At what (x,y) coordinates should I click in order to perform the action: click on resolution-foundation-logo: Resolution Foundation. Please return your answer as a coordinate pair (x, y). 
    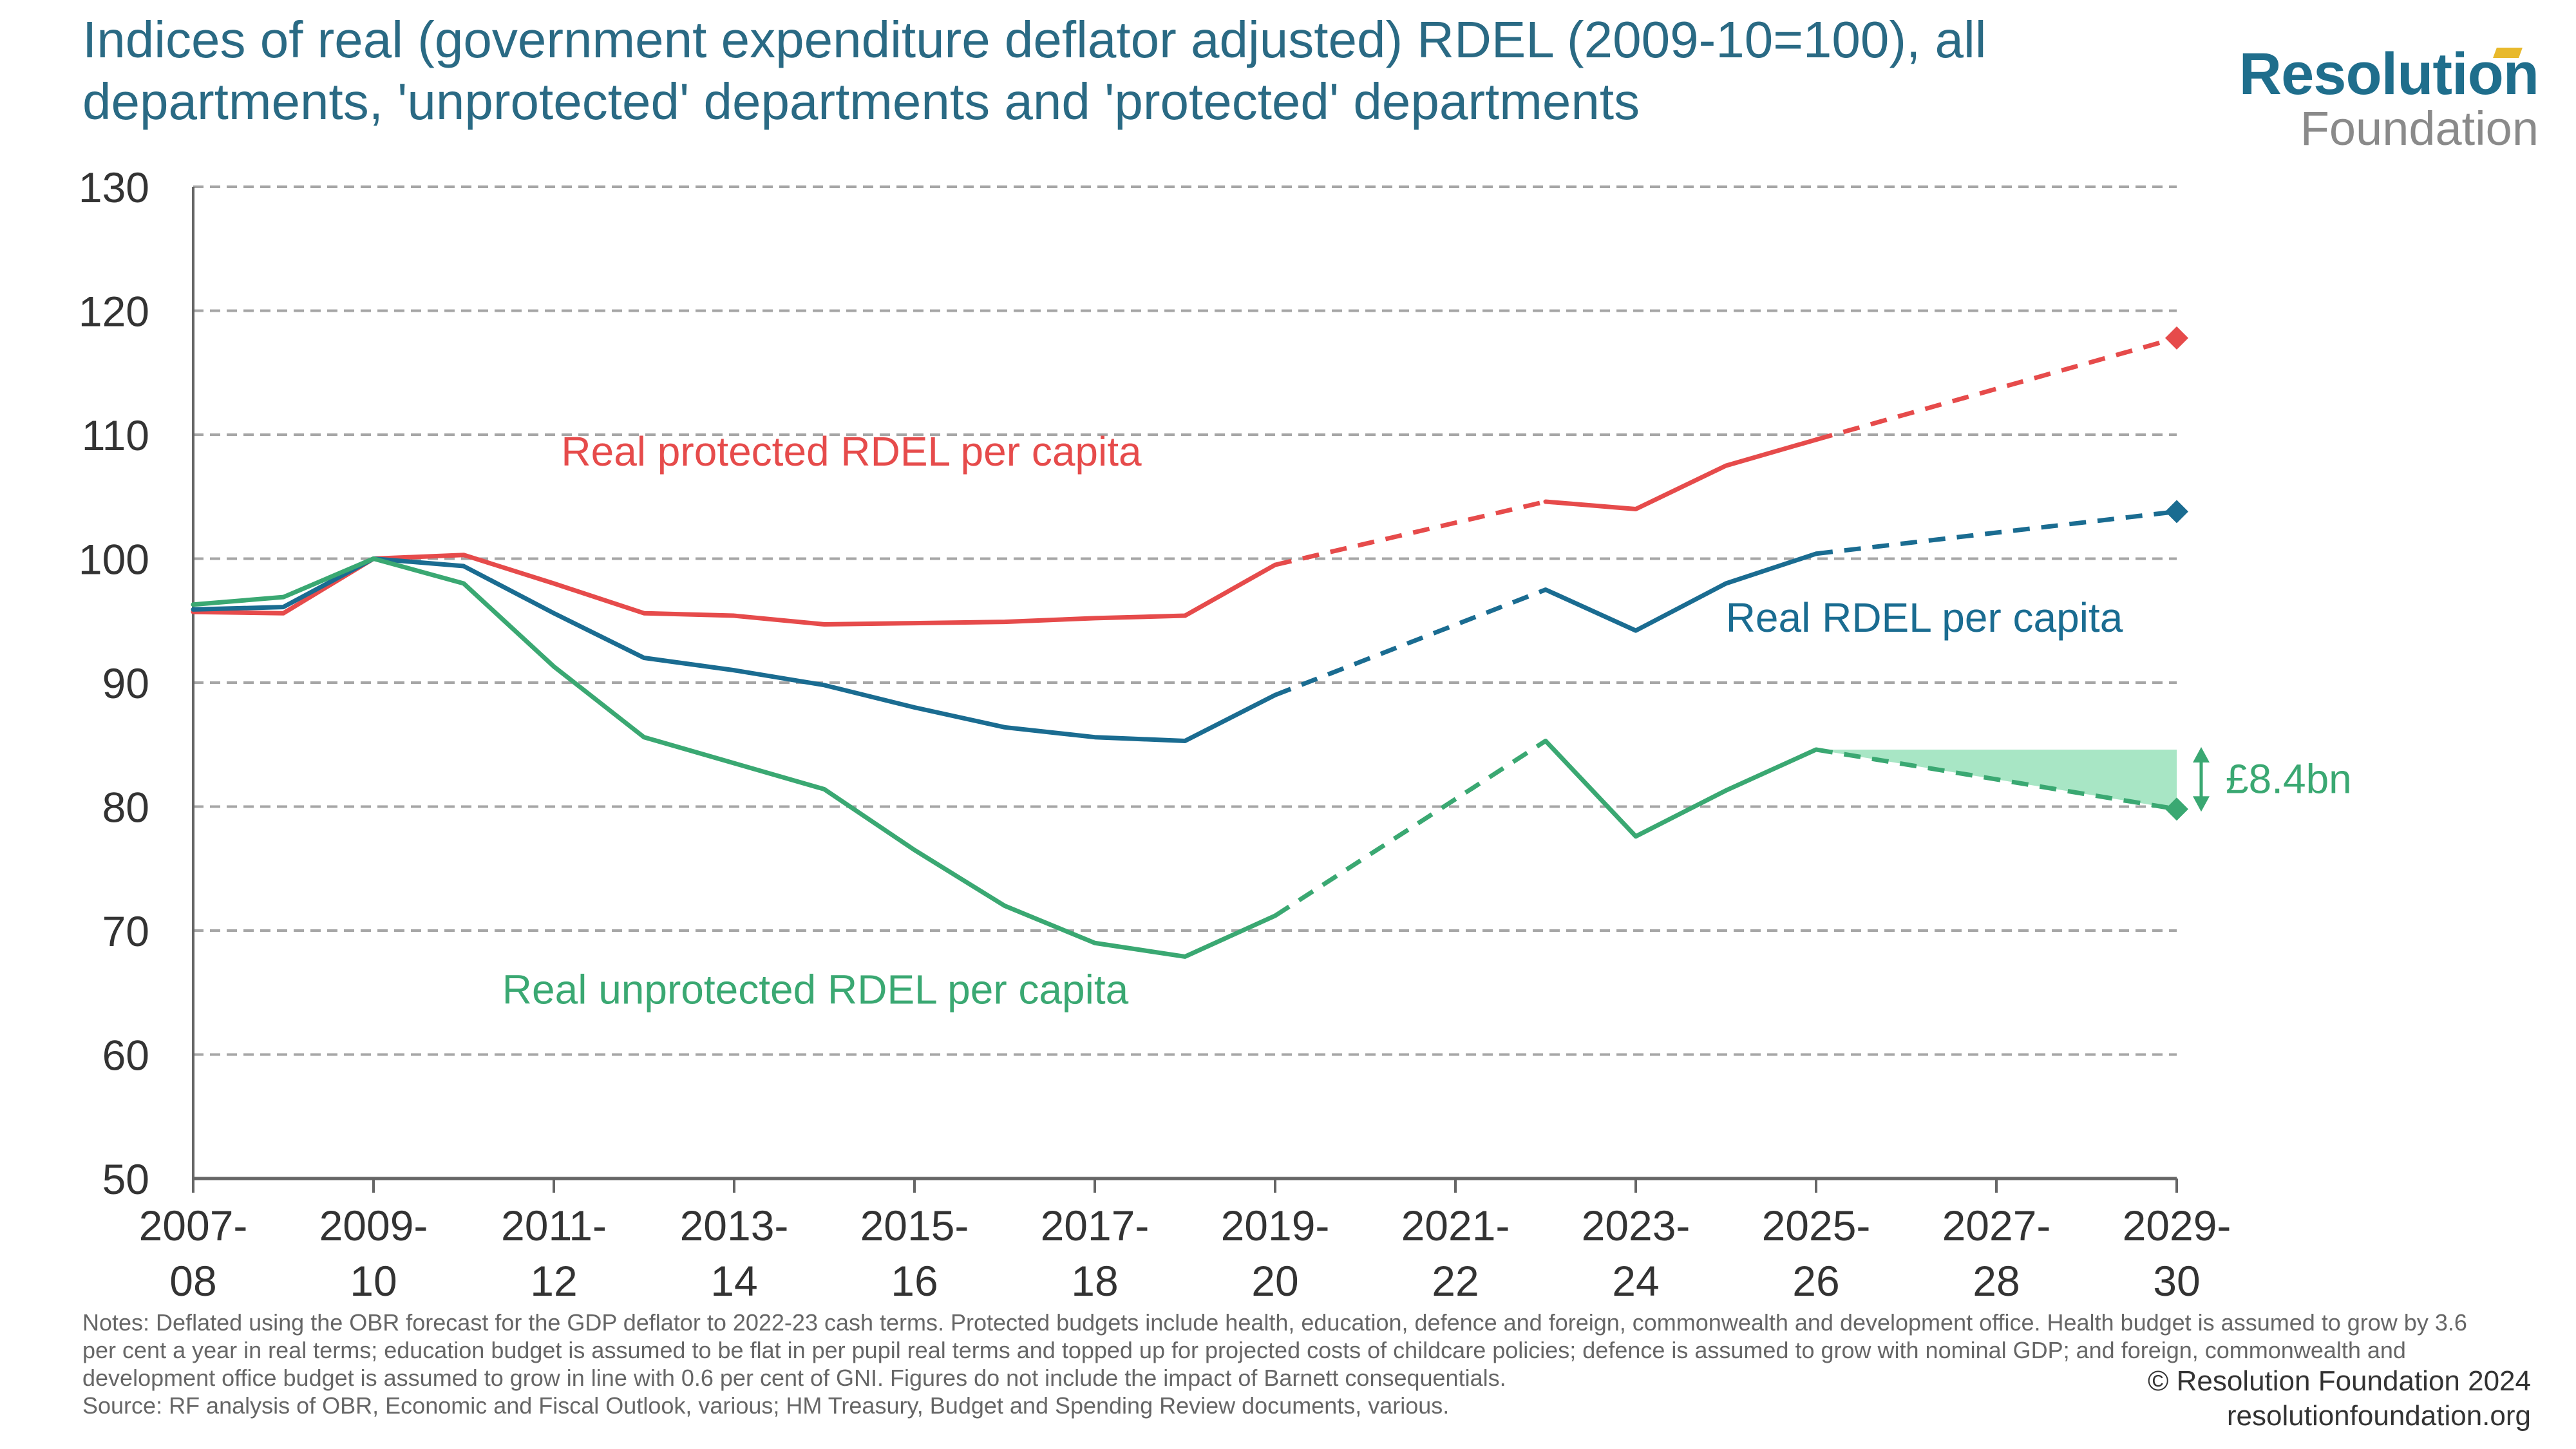
    Looking at the image, I should click on (2389, 98).